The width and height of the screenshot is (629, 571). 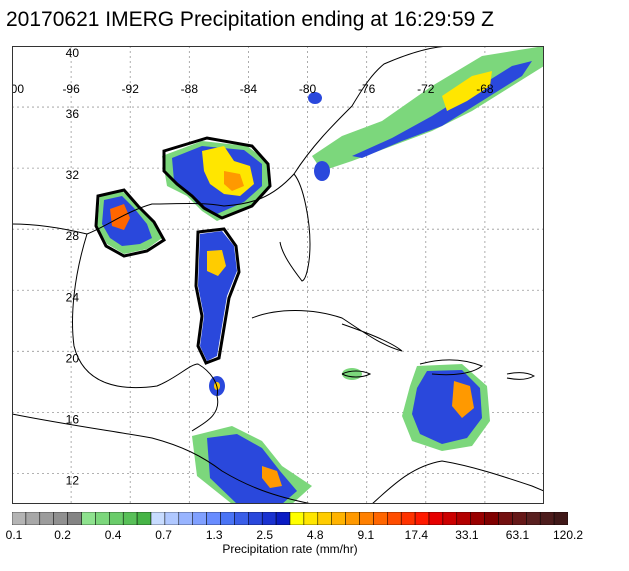 What do you see at coordinates (130, 223) in the screenshot?
I see `precip-outline-louisiana` at bounding box center [130, 223].